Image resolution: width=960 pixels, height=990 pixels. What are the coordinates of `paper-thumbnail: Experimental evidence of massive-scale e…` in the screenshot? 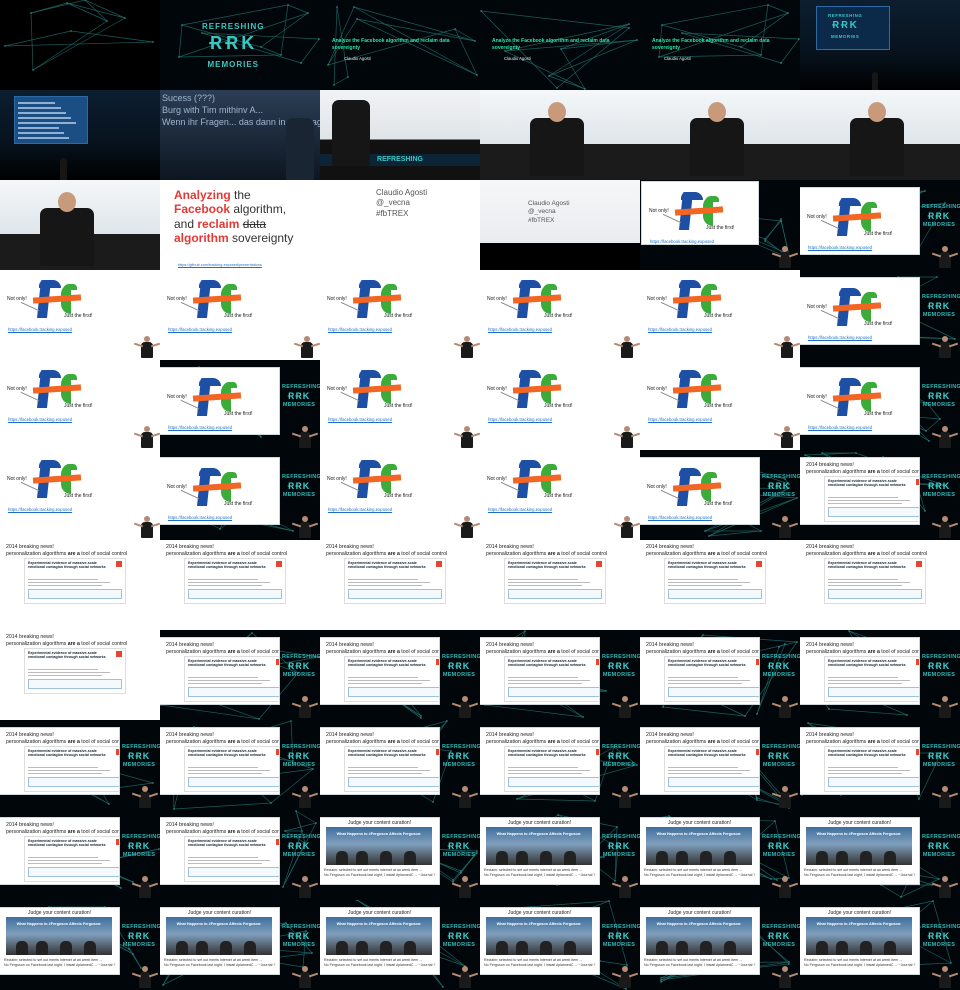 It's located at (871, 769).